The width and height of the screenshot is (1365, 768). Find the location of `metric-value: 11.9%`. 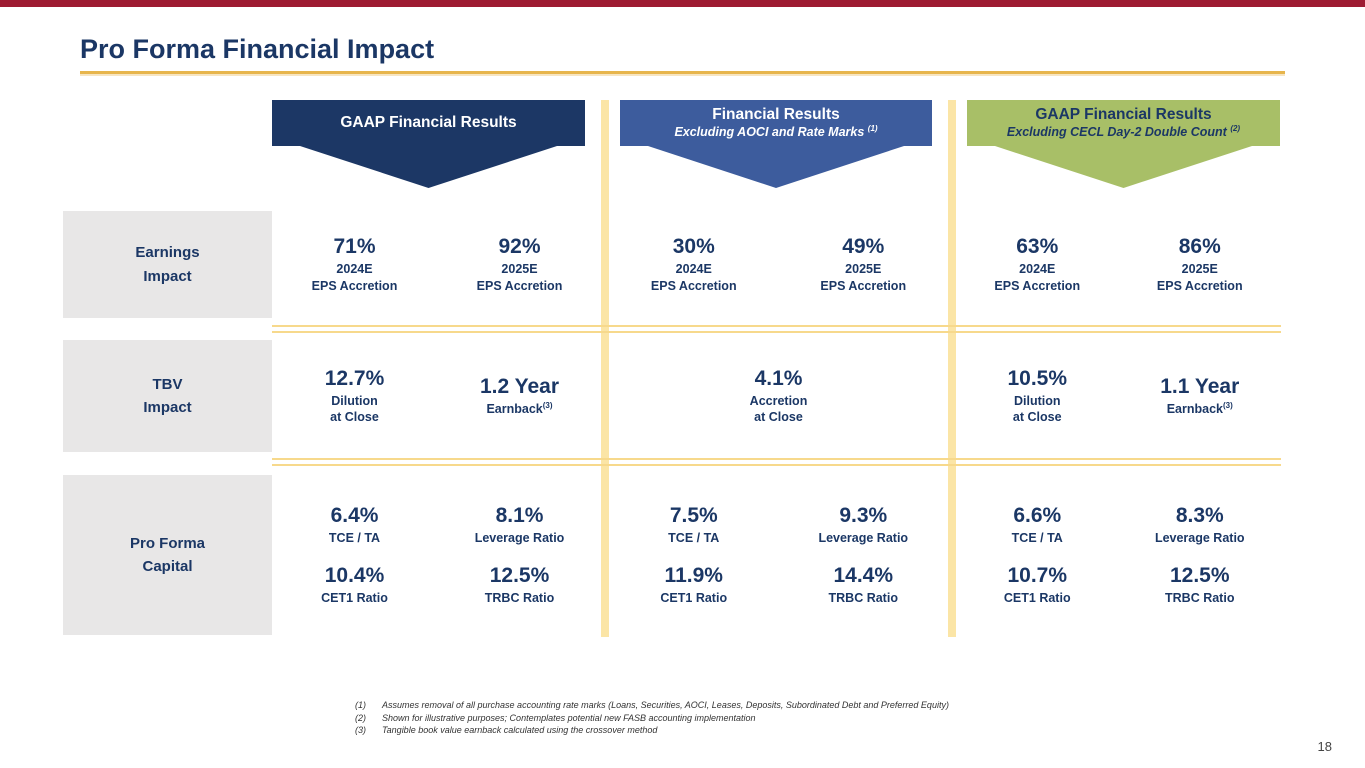

metric-value: 11.9% is located at coordinates (693, 575).